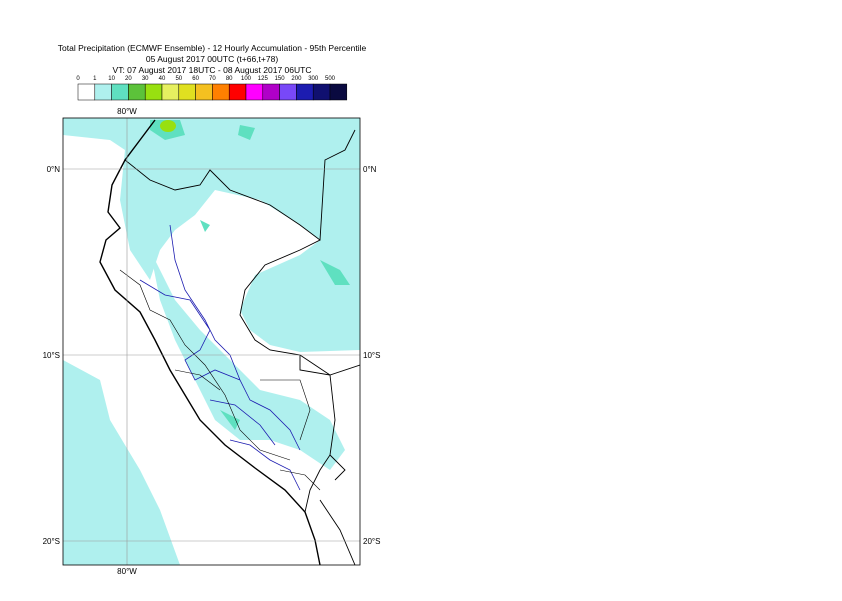 This screenshot has height=601, width=842. I want to click on legend-label: 20, so click(128, 79).